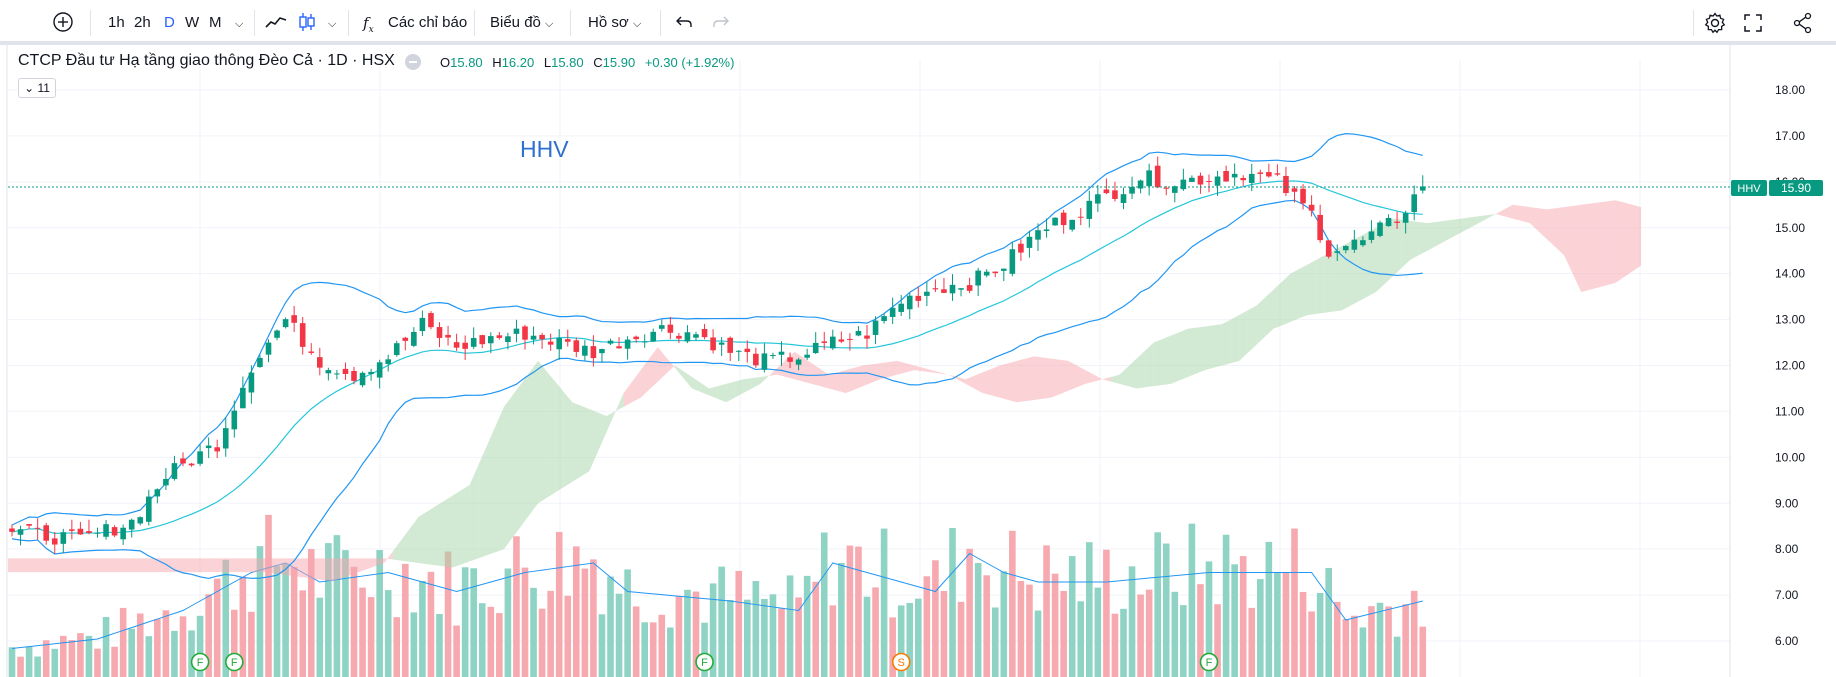  I want to click on fullscreen-icon, so click(1753, 23).